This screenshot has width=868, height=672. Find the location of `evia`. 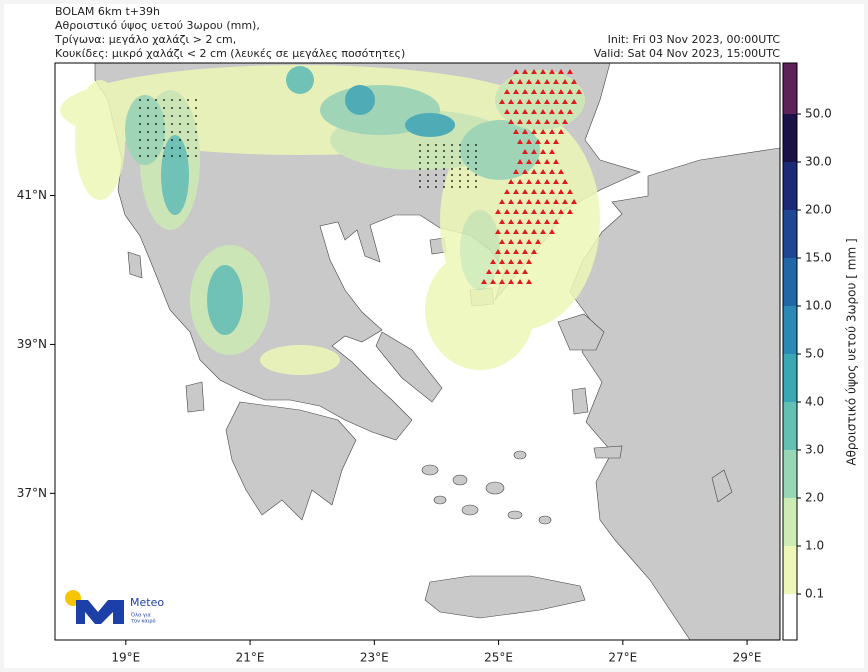

evia is located at coordinates (409, 367).